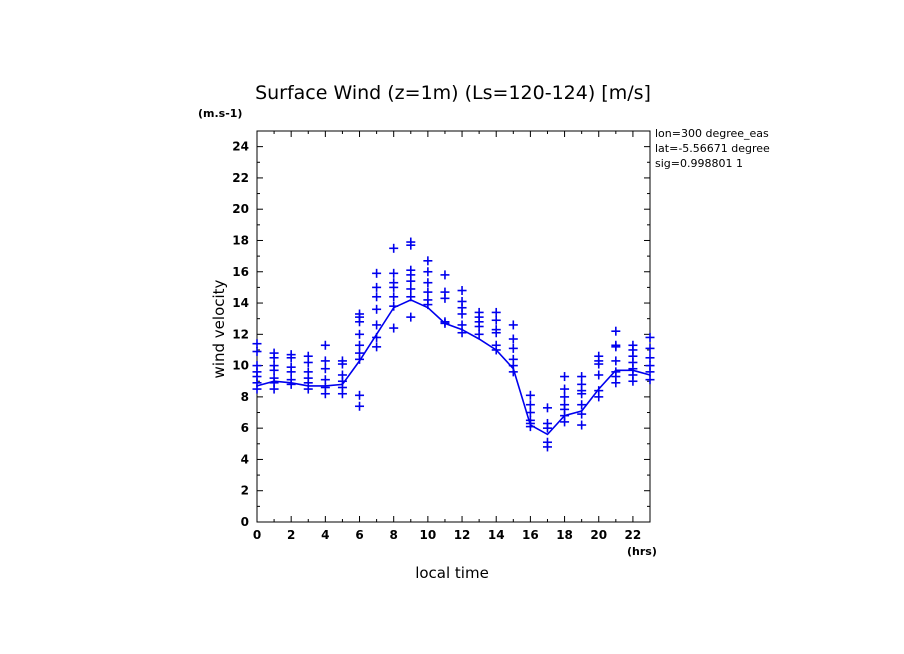 Image resolution: width=904 pixels, height=654 pixels. I want to click on y-tick-label: 4, so click(245, 459).